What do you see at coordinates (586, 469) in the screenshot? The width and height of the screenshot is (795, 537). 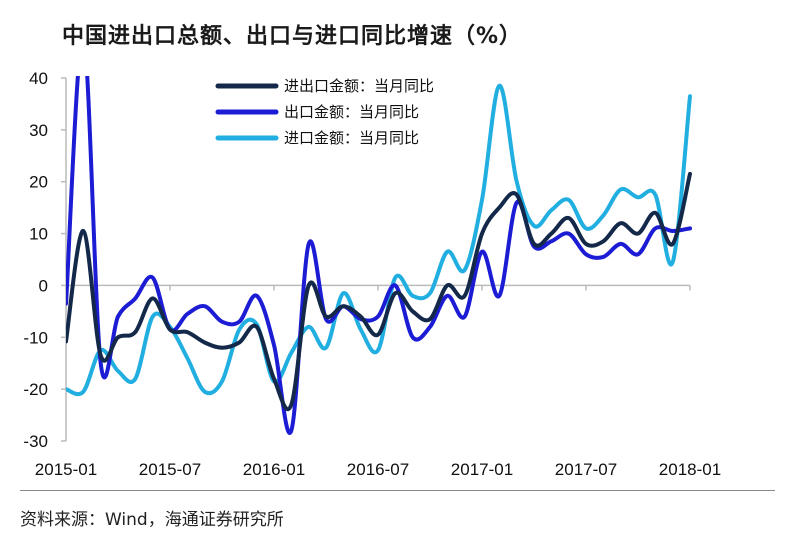 I see `x-tick-label: 2017-07` at bounding box center [586, 469].